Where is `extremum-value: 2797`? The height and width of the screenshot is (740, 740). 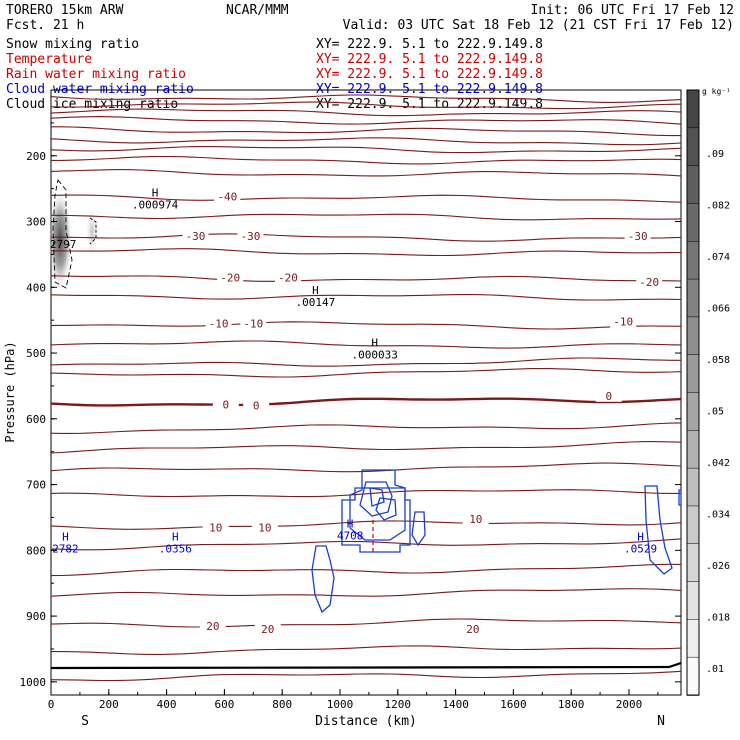
extremum-value: 2797 is located at coordinates (63, 244).